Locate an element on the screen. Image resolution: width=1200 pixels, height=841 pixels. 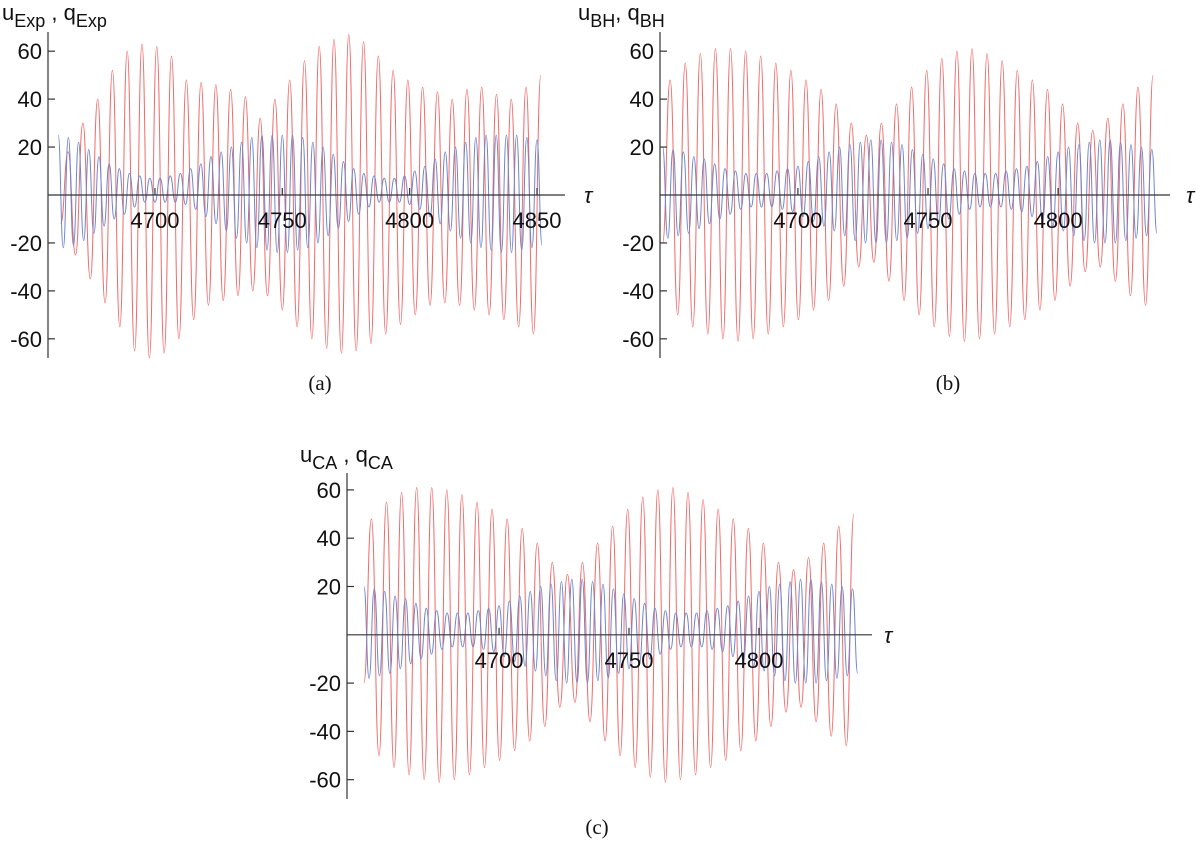
caption: (a) is located at coordinates (319, 383).